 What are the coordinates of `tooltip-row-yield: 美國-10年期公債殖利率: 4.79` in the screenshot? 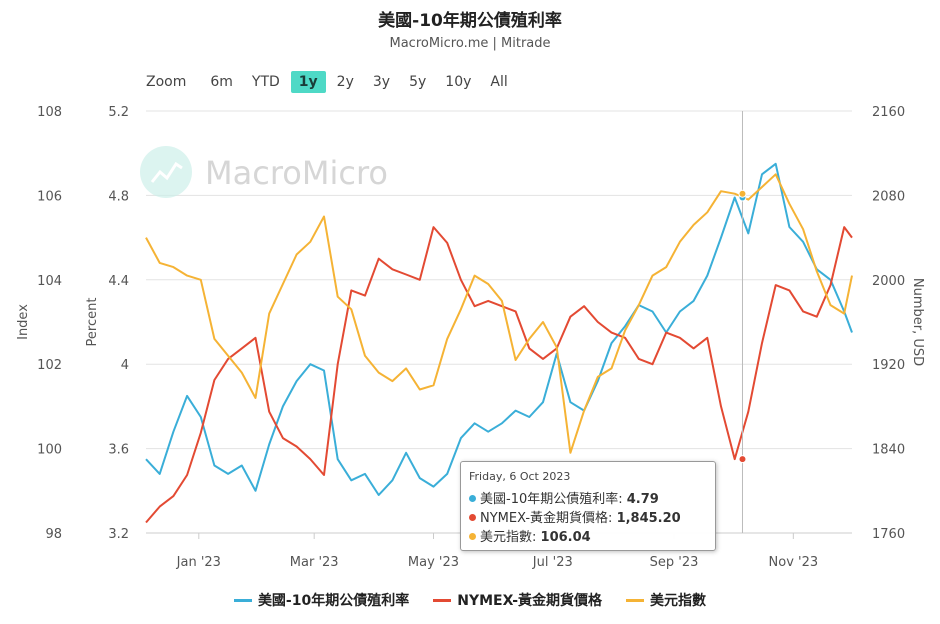 It's located at (564, 497).